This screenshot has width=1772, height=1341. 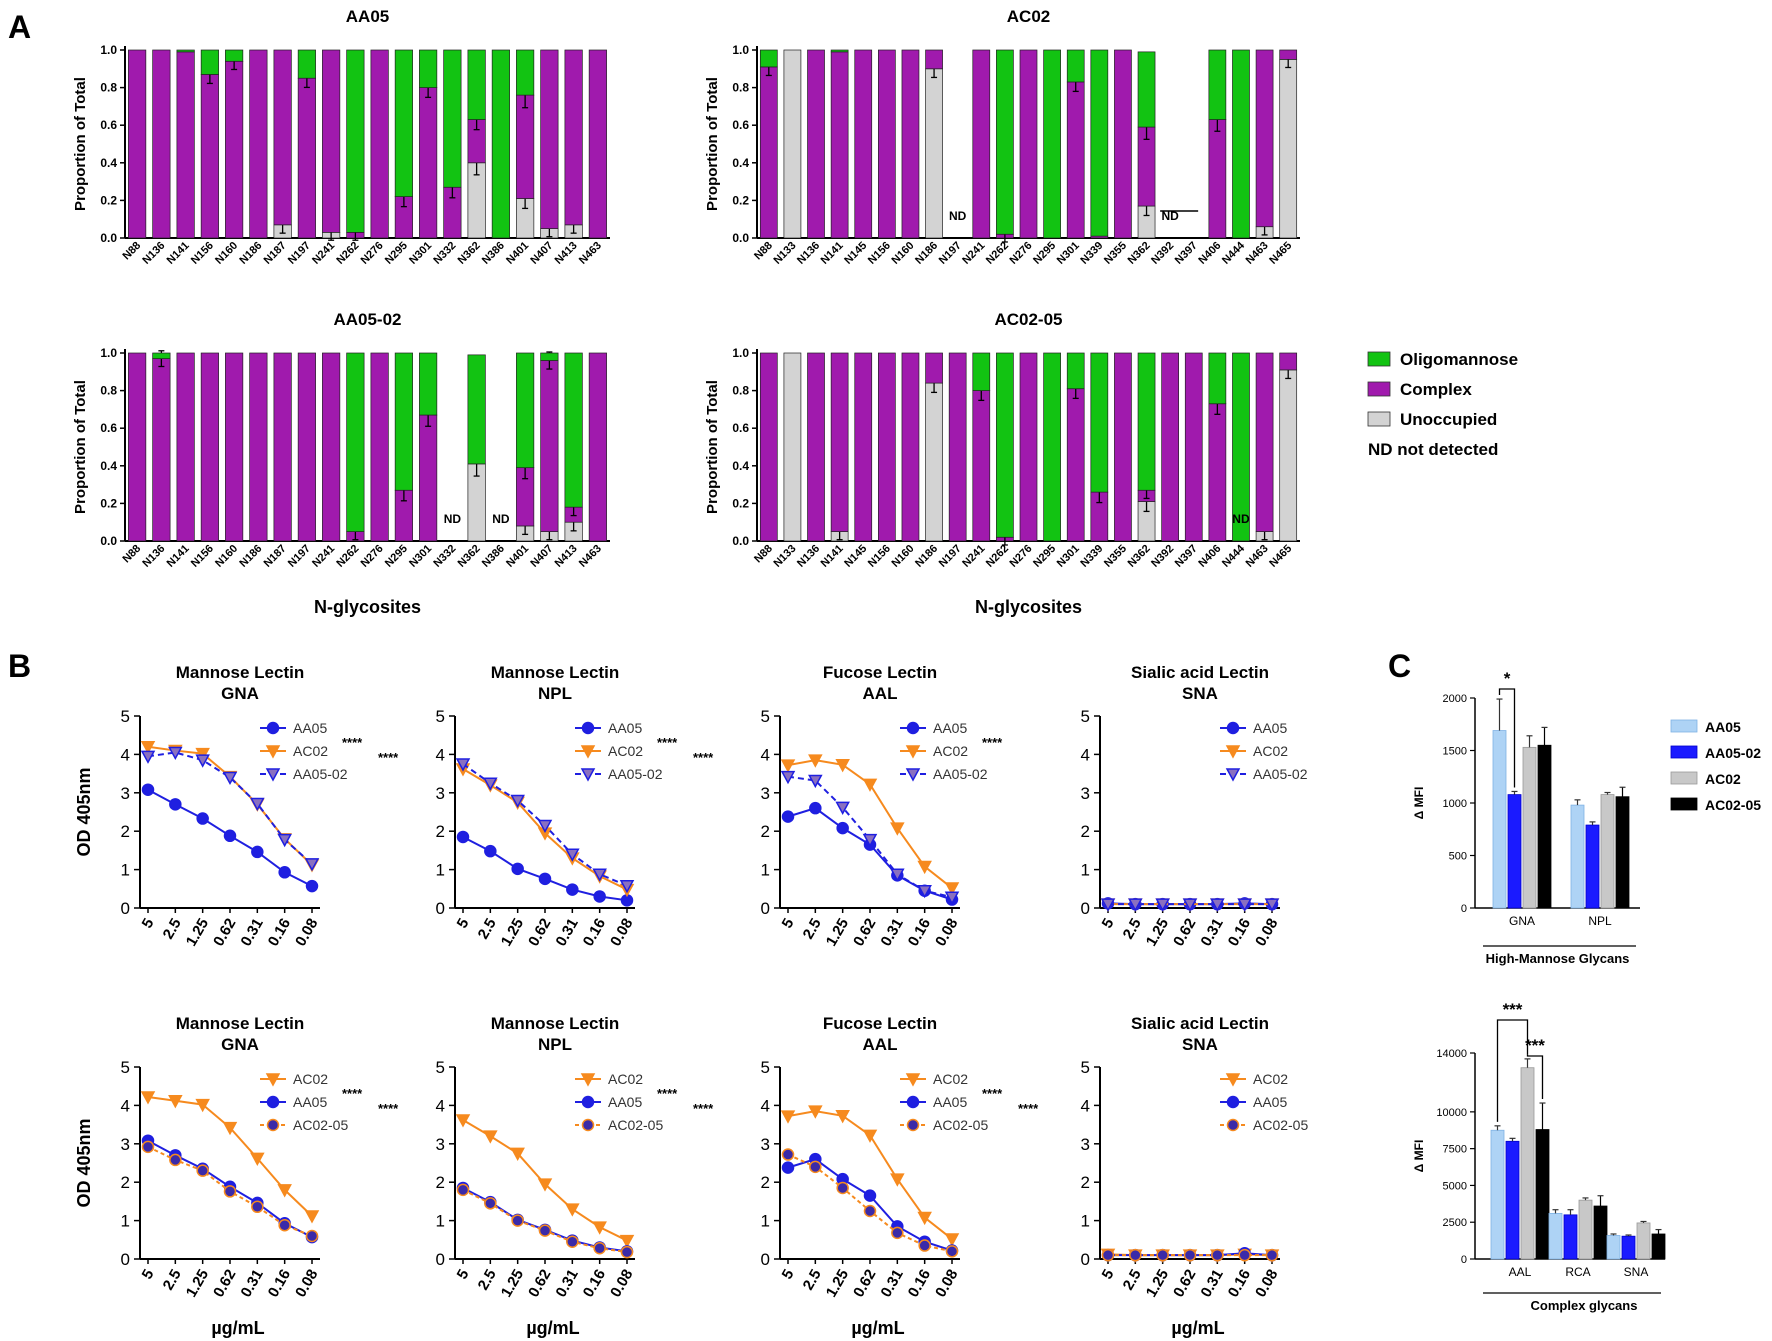 I want to click on x-tick-label: N145, so click(x=855, y=253).